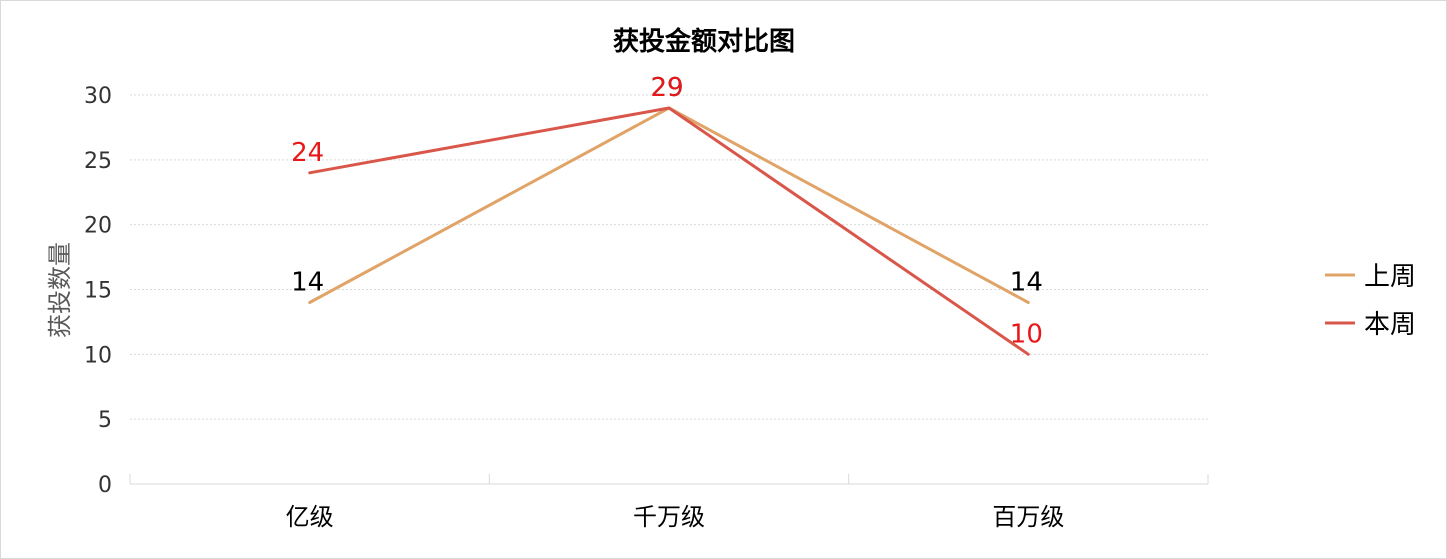  Describe the element at coordinates (98, 161) in the screenshot. I see `y-tick-label: 25` at that location.